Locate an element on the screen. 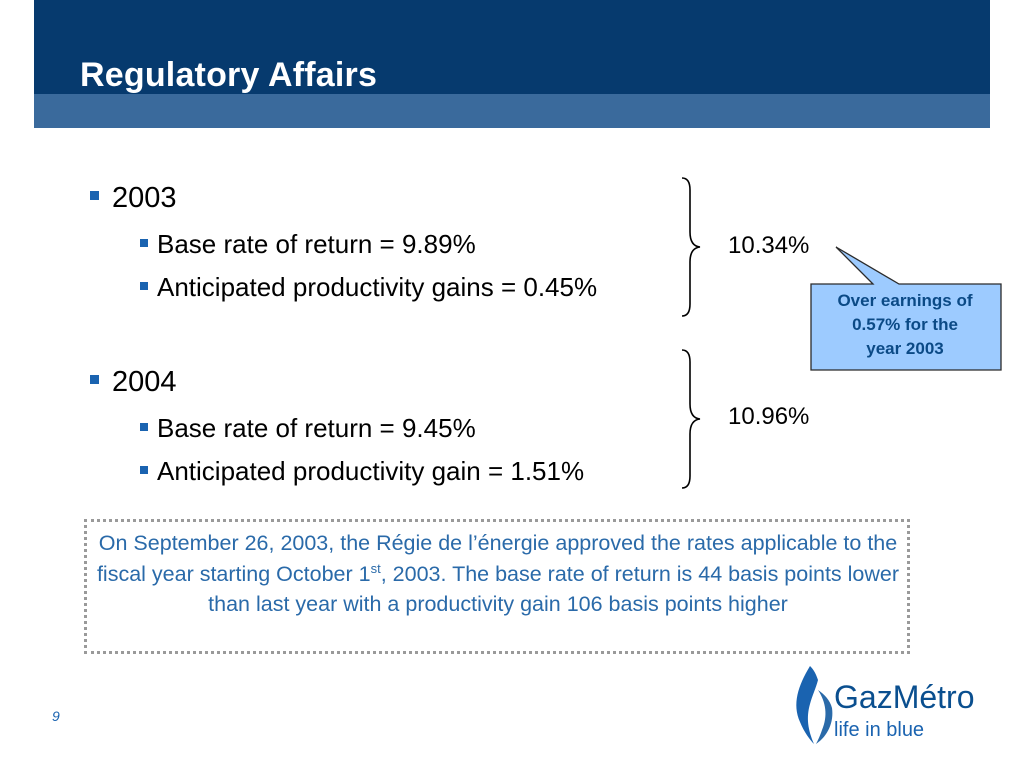 This screenshot has width=1024, height=768. bullet-year-2004: 2004 is located at coordinates (133, 382).